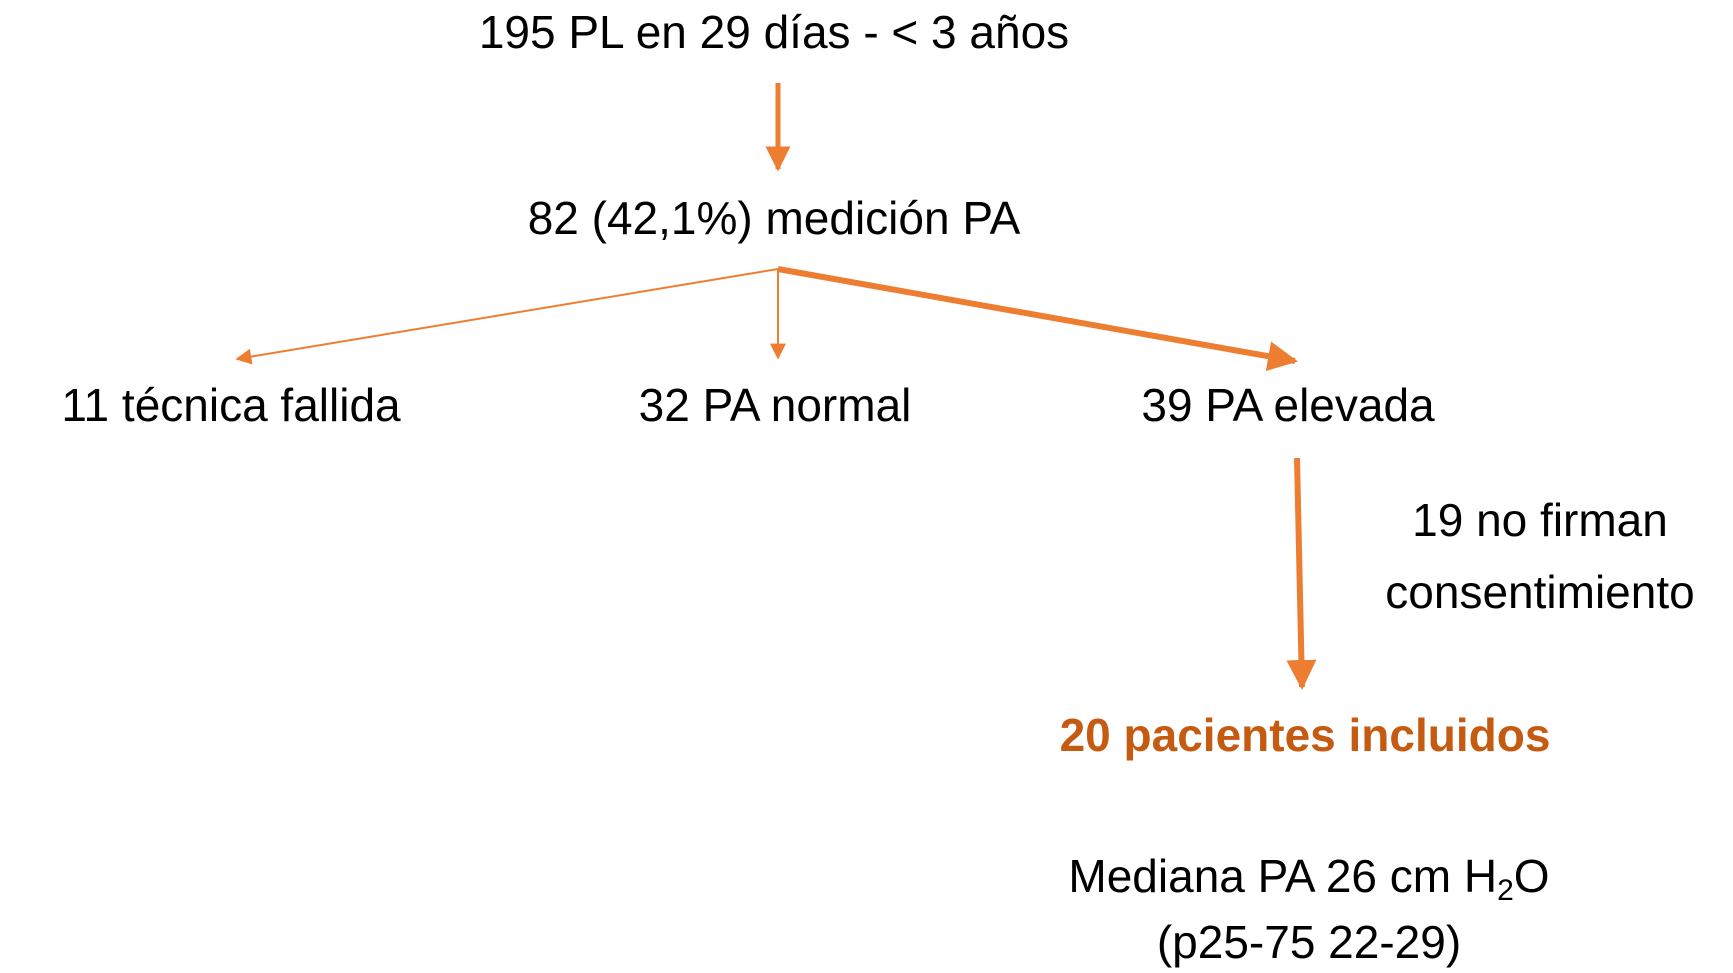 This screenshot has height=973, width=1733. I want to click on median-range: (p25-75 22-29), so click(1309, 942).